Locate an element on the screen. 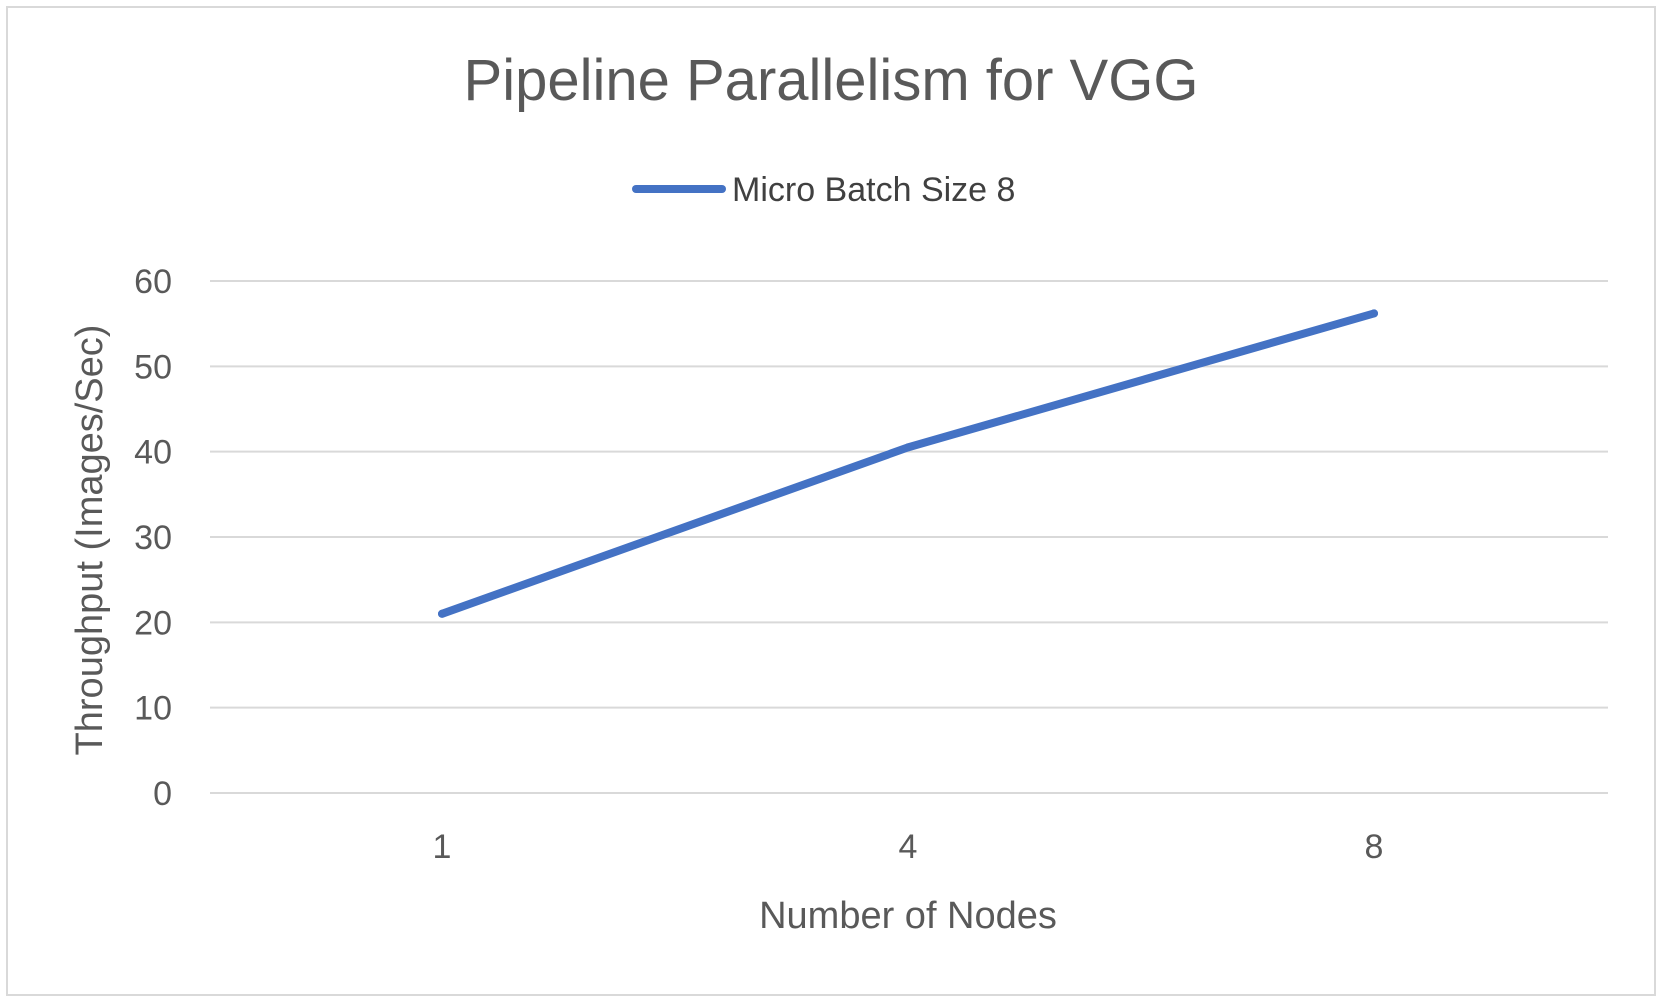 The image size is (1663, 1003). y-tick-label: 60 is located at coordinates (153, 282).